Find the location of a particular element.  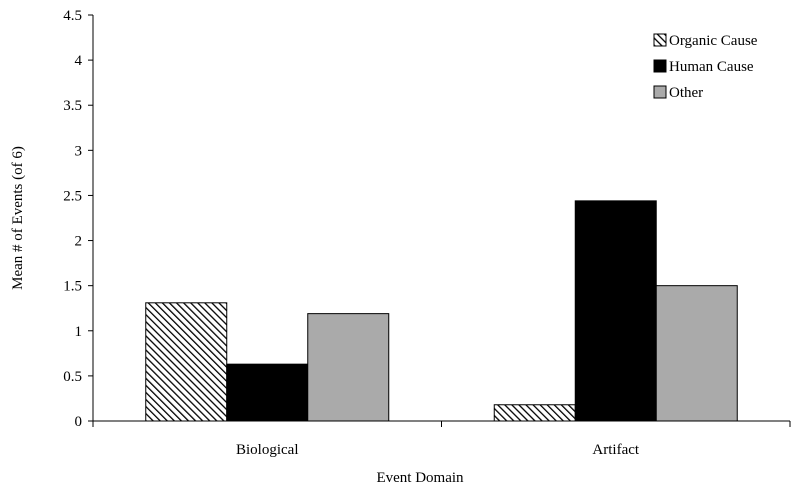

y-tick-label: 3 is located at coordinates (79, 151).